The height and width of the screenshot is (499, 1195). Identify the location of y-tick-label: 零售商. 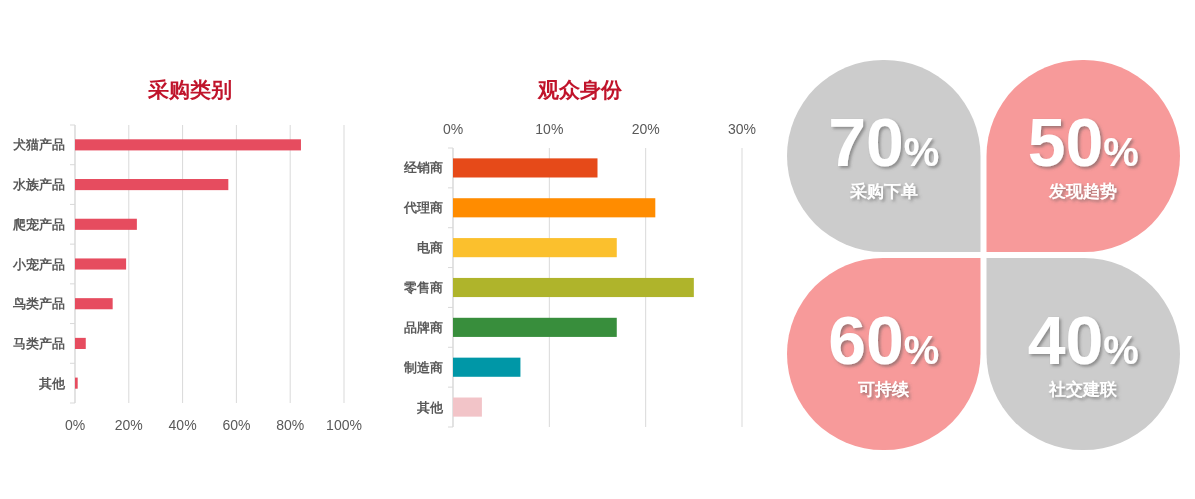
(423, 287).